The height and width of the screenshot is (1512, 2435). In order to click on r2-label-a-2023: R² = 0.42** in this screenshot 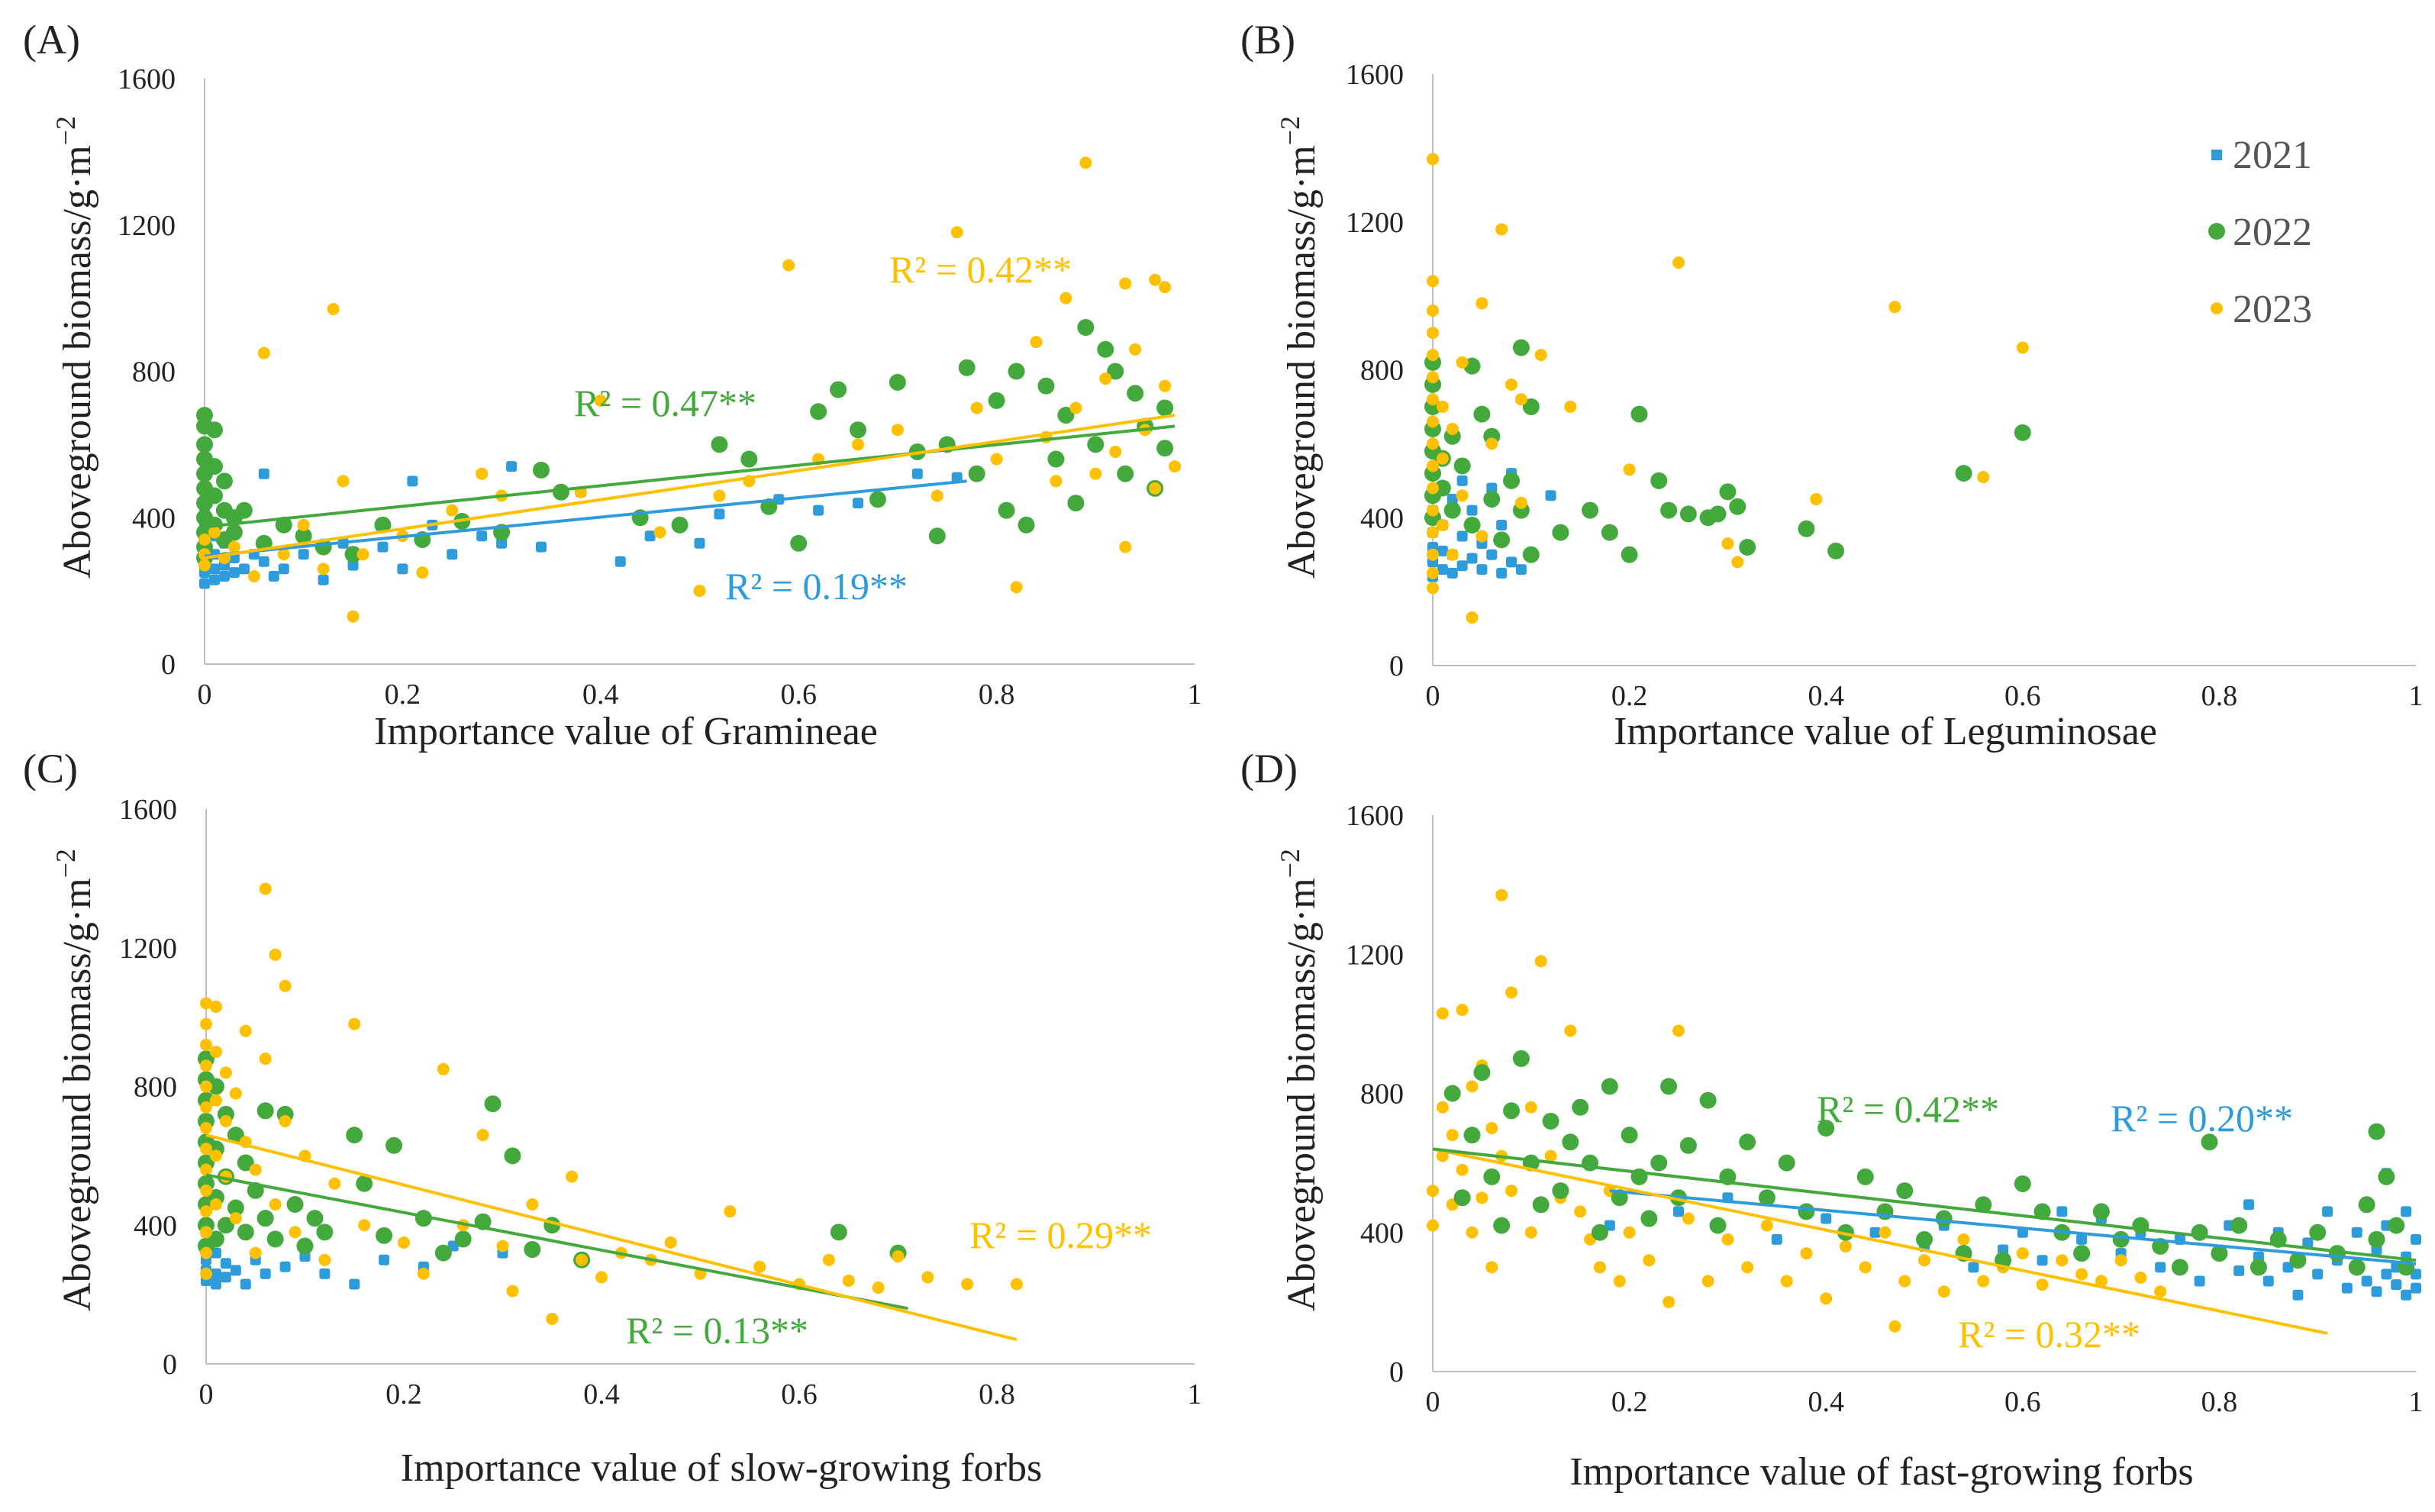, I will do `click(980, 269)`.